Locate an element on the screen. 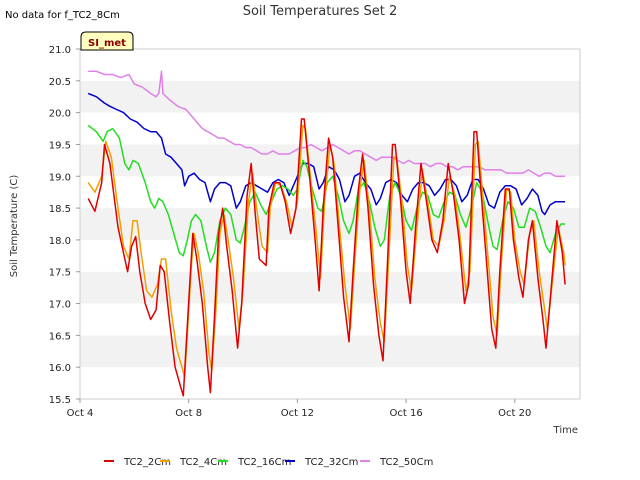 This screenshot has width=640, height=480. site-badge-shape is located at coordinates (107, 41).